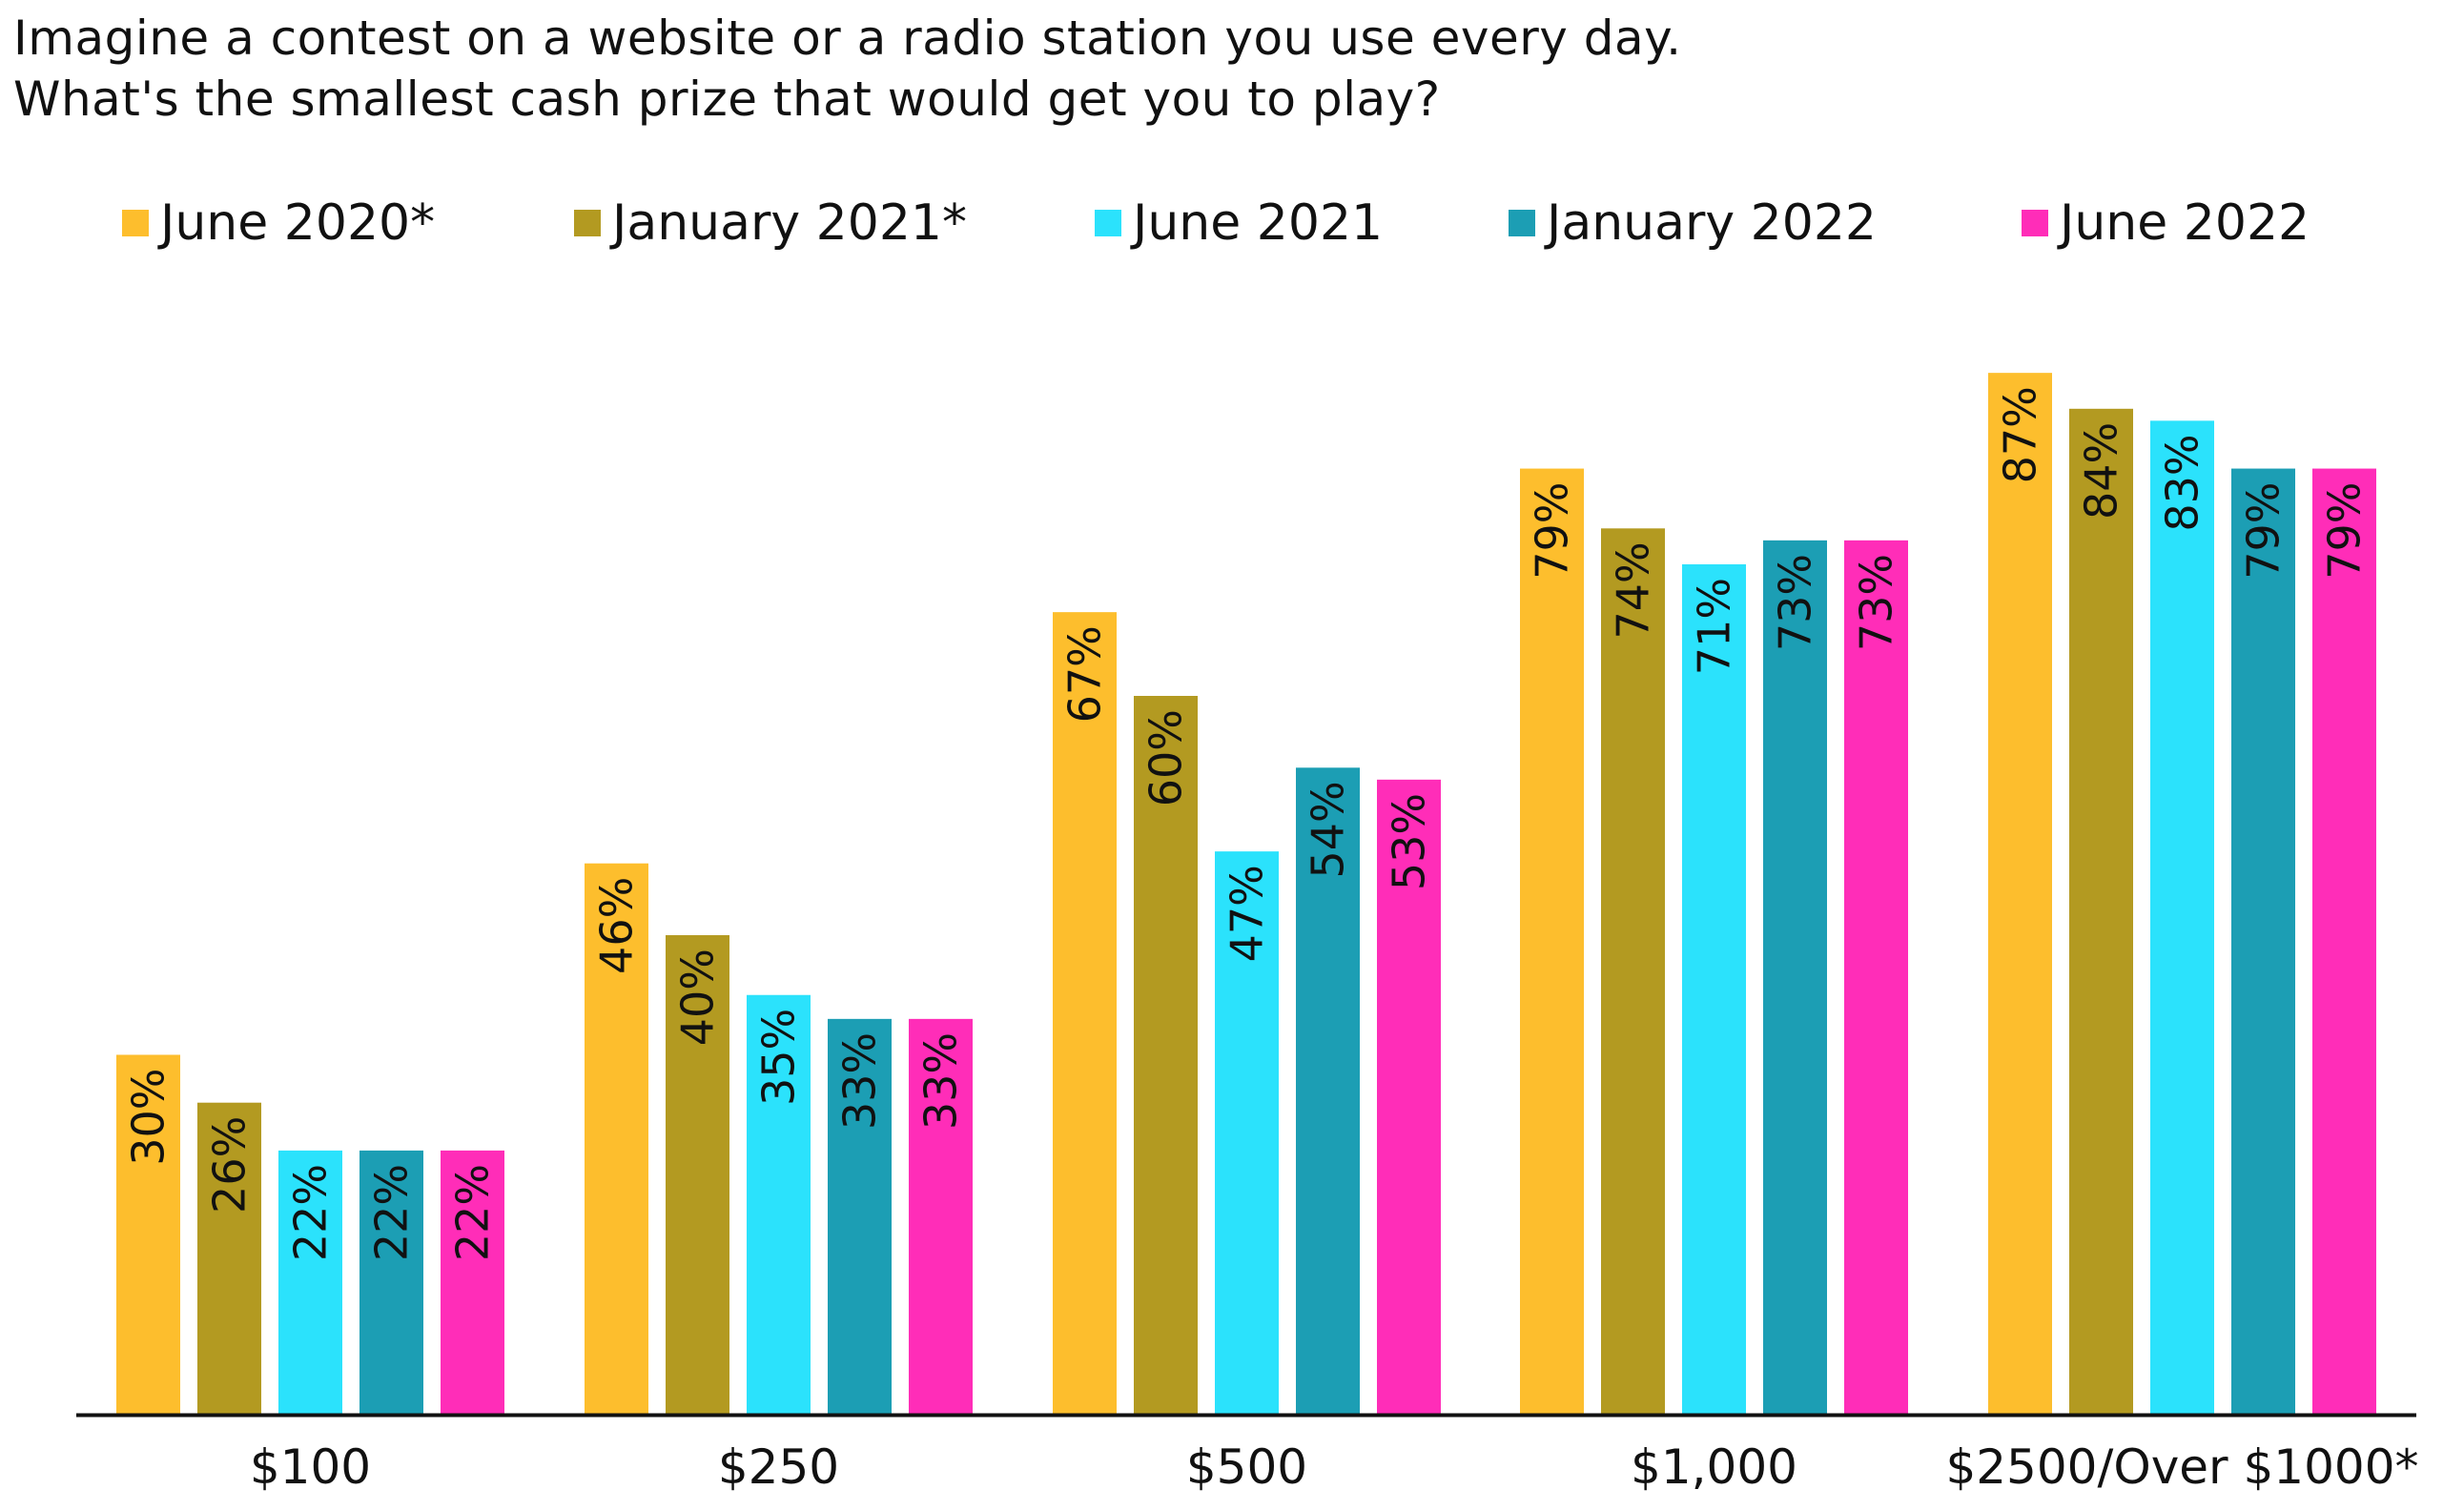 This screenshot has height=1510, width=2464. Describe the element at coordinates (1714, 988) in the screenshot. I see `bar-1-000-june-2021` at that location.